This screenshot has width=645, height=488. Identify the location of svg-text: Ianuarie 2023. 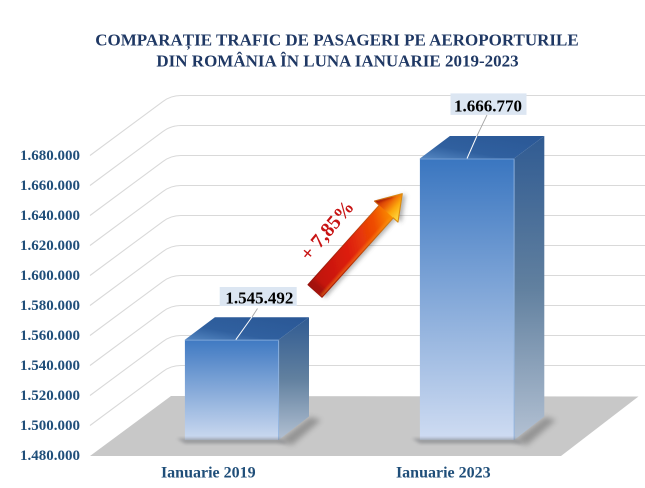
(443, 472).